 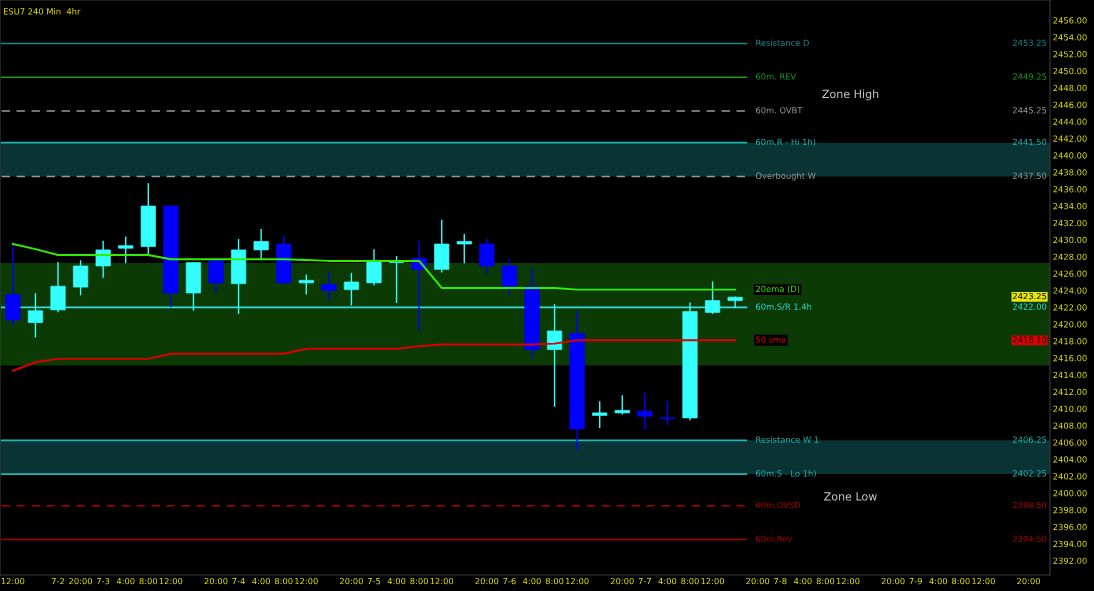 I want to click on ref-line-label: 60m.S - Lo 1h), so click(x=786, y=474).